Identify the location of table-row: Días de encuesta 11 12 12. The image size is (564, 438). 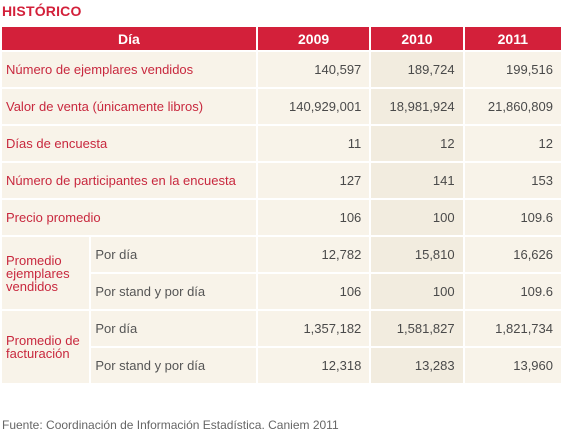
(281, 143).